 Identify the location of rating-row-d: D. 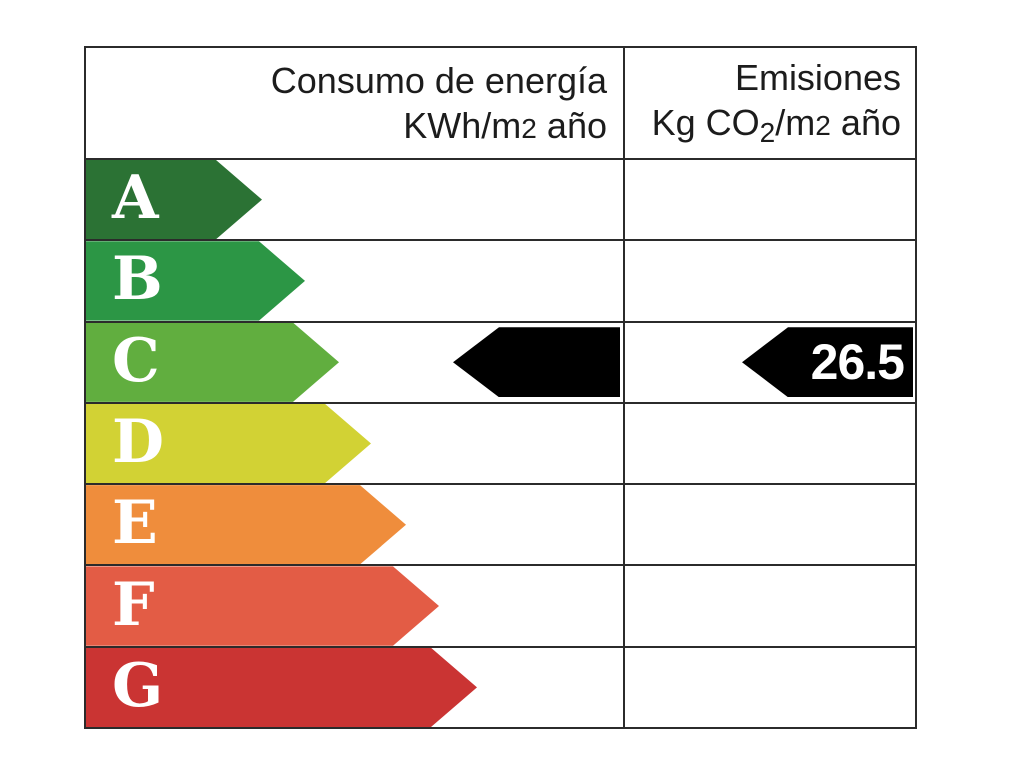
(500, 442).